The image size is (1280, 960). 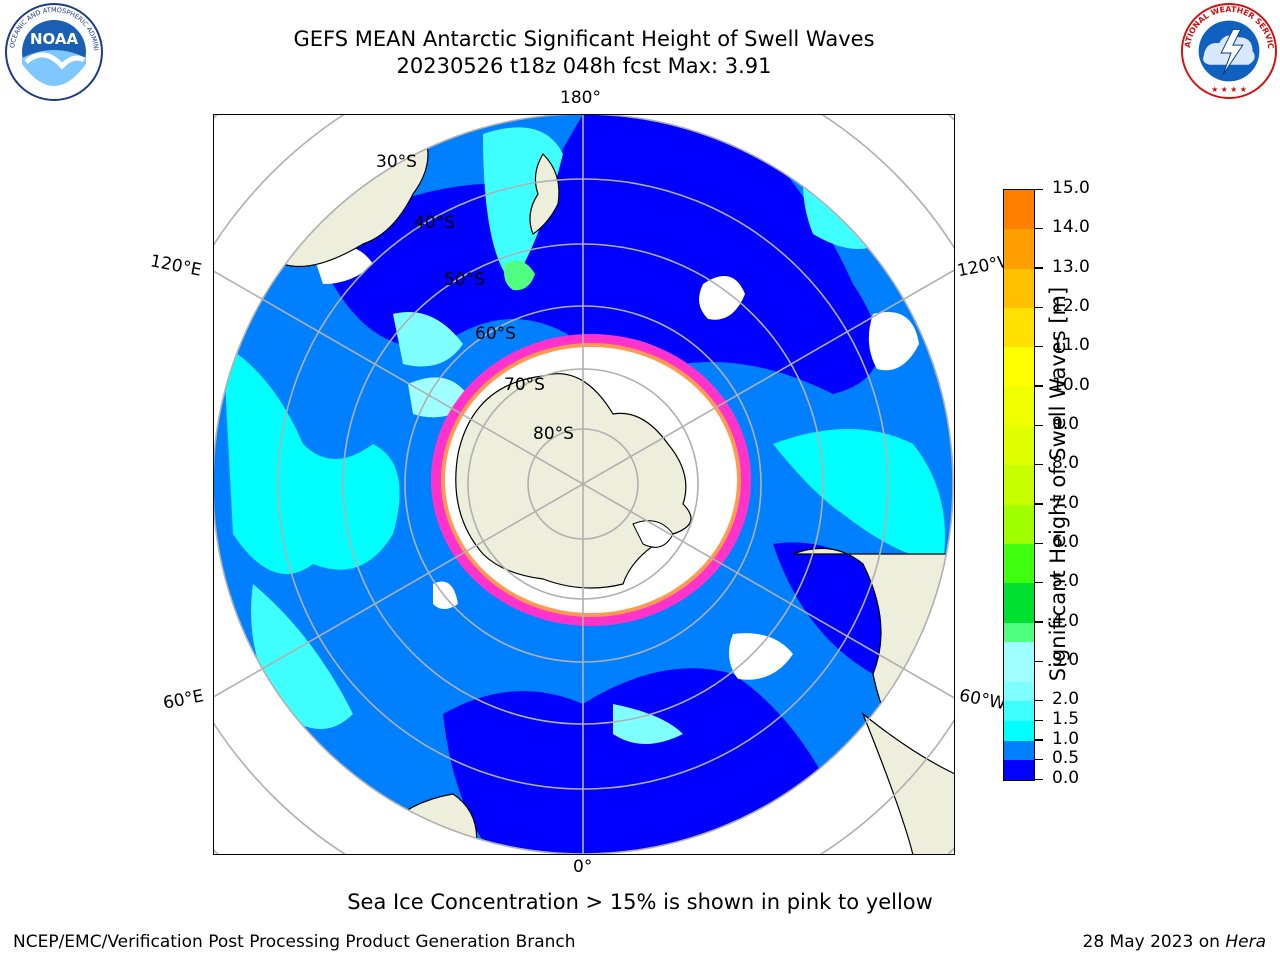 What do you see at coordinates (1066, 758) in the screenshot?
I see `colorbar-tick-label: 0.5` at bounding box center [1066, 758].